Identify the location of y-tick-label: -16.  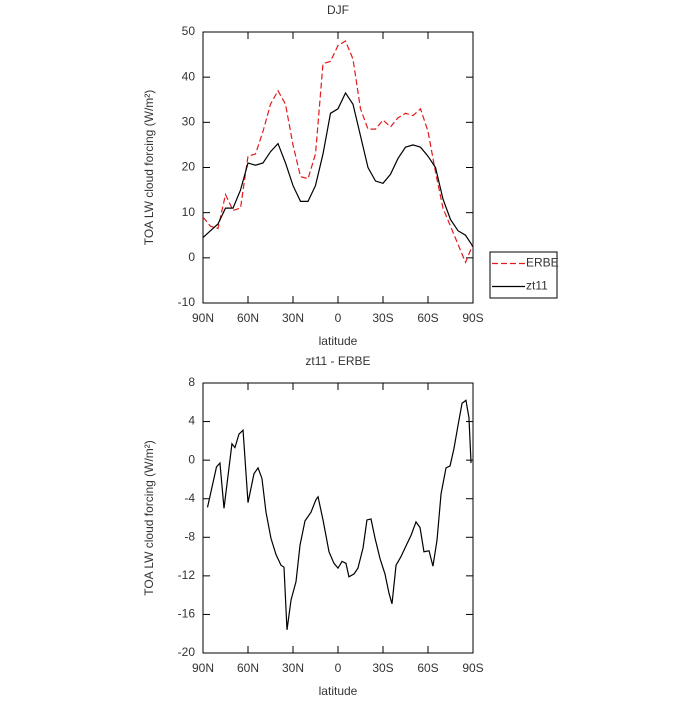
(187, 614).